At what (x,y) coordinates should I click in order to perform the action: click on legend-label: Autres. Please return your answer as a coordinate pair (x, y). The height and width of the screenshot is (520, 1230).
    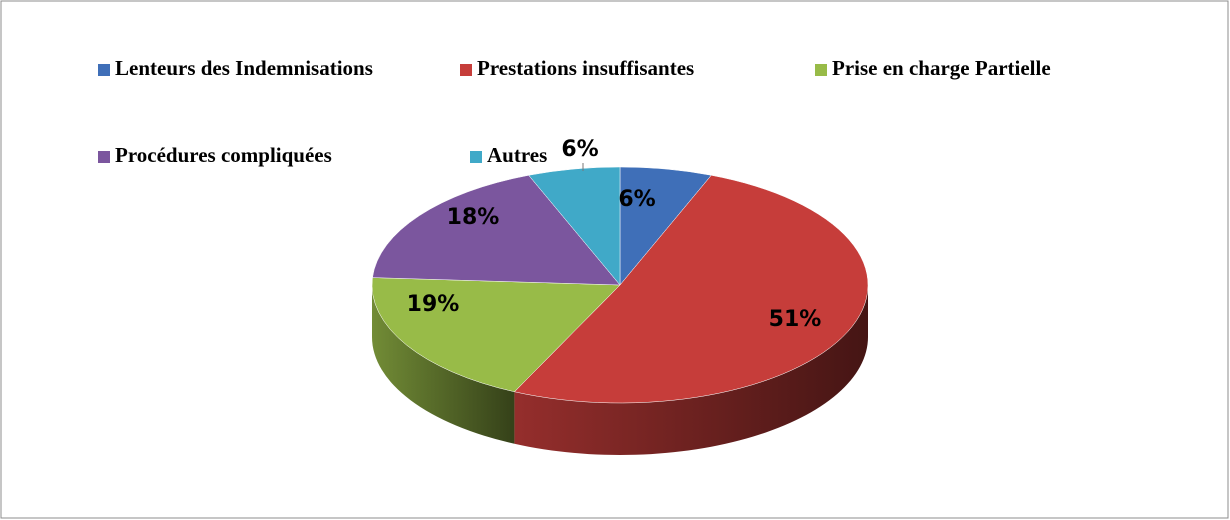
    Looking at the image, I should click on (517, 155).